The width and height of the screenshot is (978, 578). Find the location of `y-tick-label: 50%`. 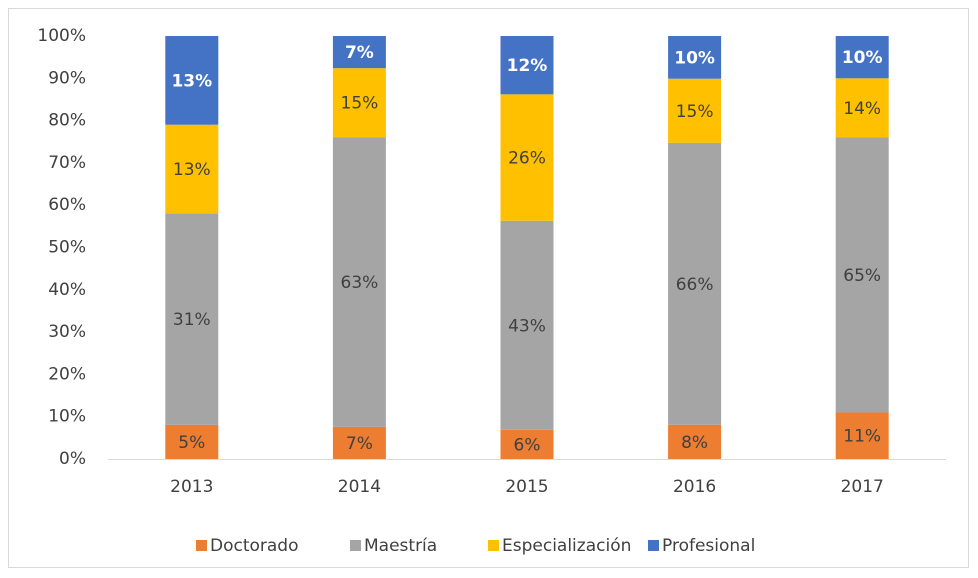

y-tick-label: 50% is located at coordinates (67, 248).